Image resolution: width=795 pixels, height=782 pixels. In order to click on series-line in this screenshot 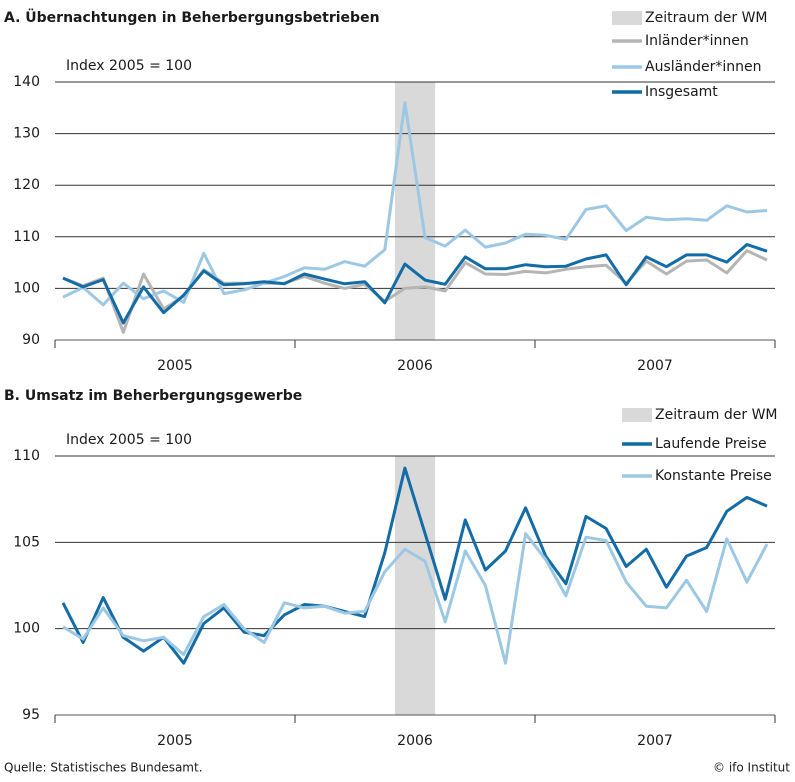, I will do `click(415, 284)`.